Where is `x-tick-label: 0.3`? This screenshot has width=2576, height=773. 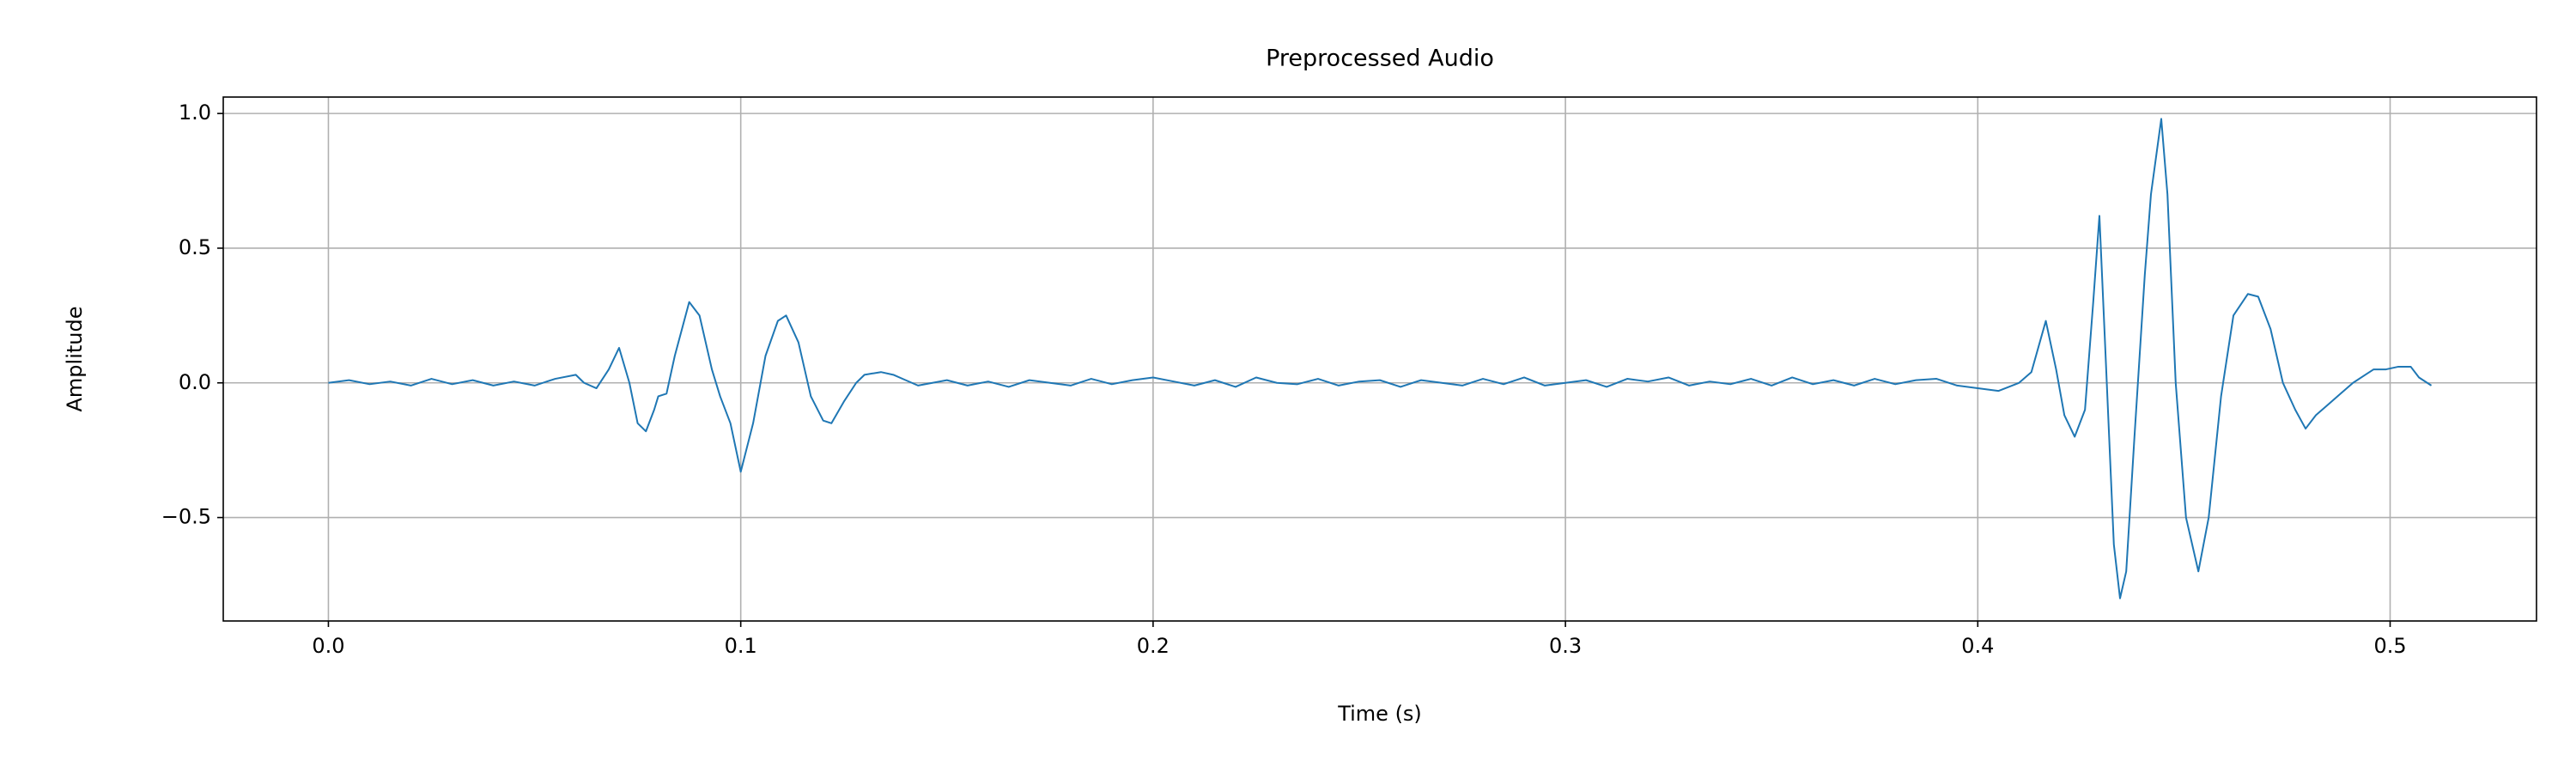 x-tick-label: 0.3 is located at coordinates (1565, 646).